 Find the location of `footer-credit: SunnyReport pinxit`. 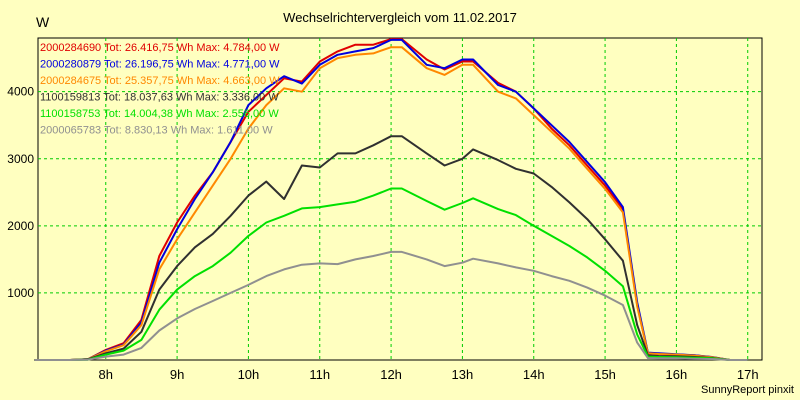

footer-credit: SunnyReport pinxit is located at coordinates (747, 390).